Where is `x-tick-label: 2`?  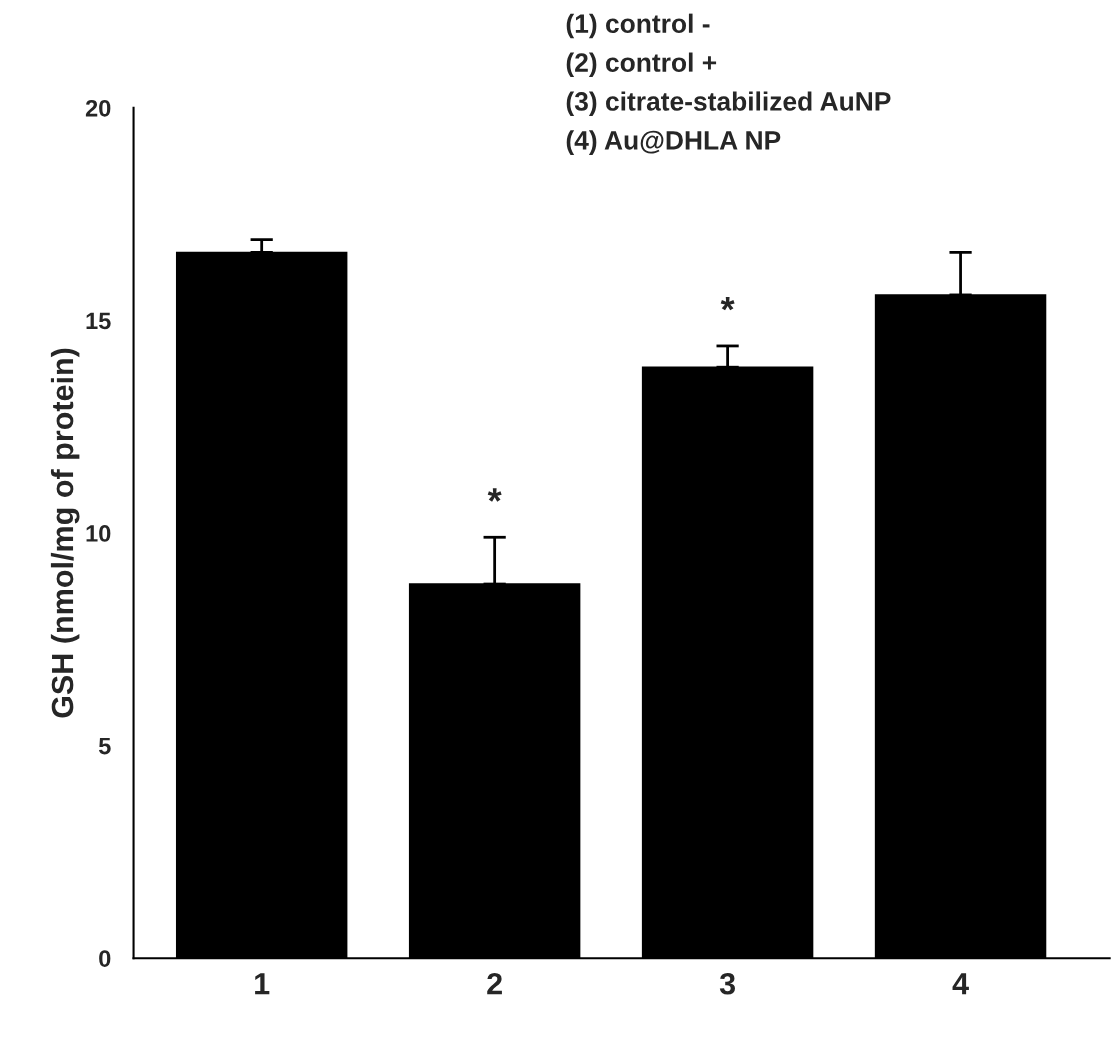
x-tick-label: 2 is located at coordinates (494, 983).